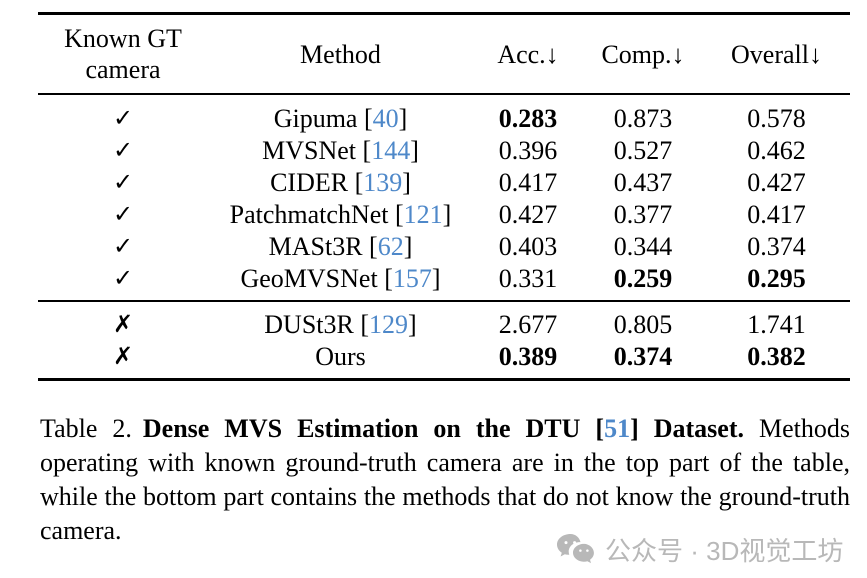 The height and width of the screenshot is (578, 867). I want to click on method-name: DUSt3R, so click(309, 324).